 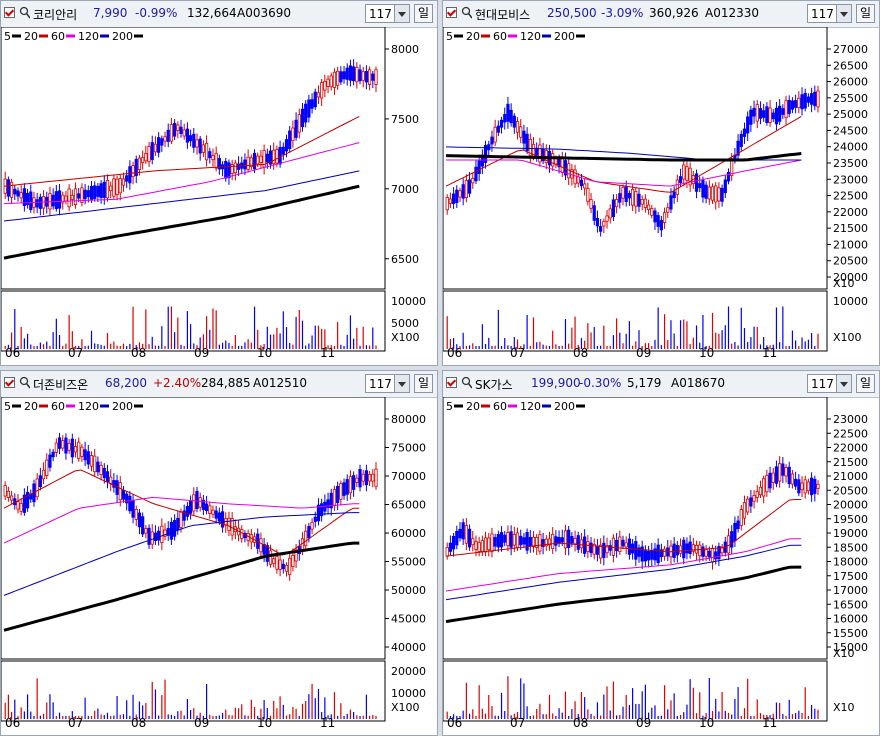 I want to click on period-value: 117, so click(x=380, y=14).